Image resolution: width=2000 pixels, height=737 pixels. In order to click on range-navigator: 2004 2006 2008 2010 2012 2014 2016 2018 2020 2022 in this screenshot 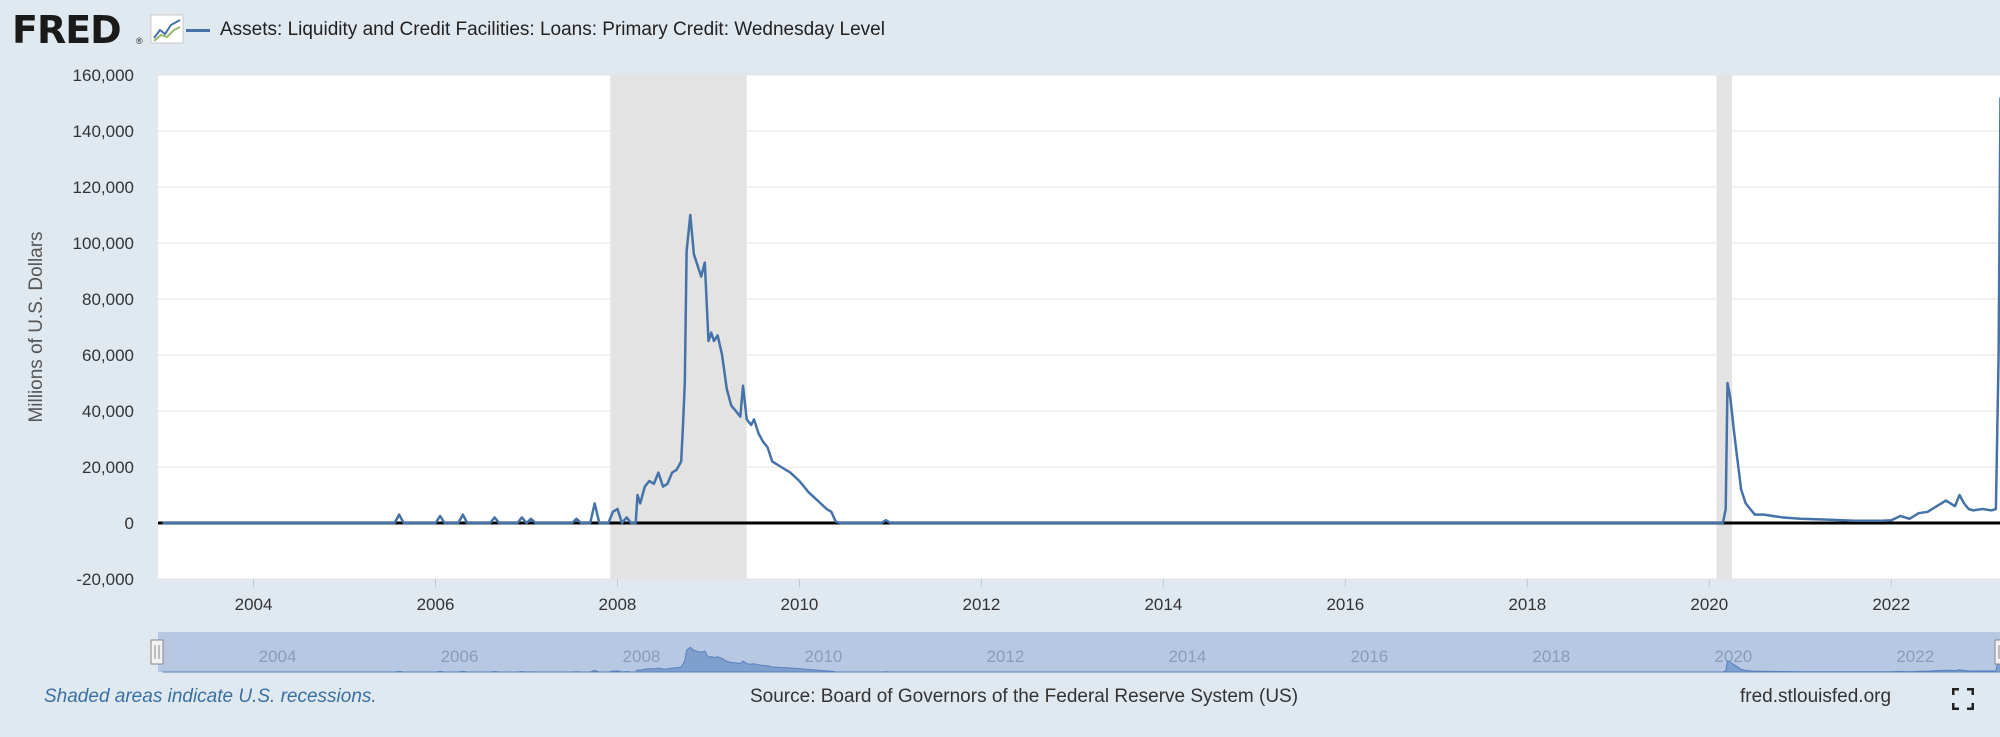, I will do `click(1075, 652)`.